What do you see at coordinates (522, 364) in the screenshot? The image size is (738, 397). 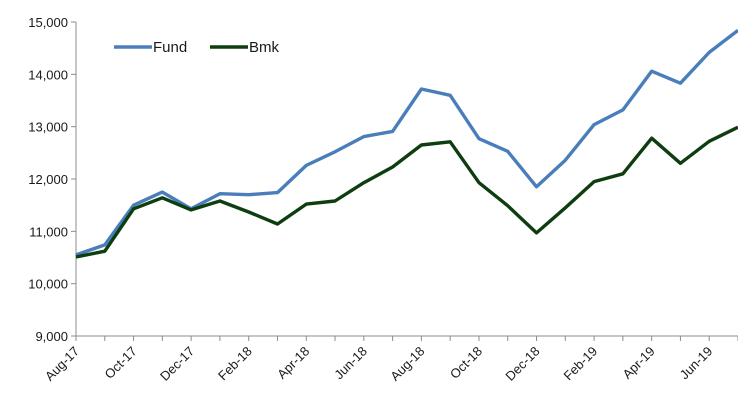 I see `x-tick-label: Dec-18` at bounding box center [522, 364].